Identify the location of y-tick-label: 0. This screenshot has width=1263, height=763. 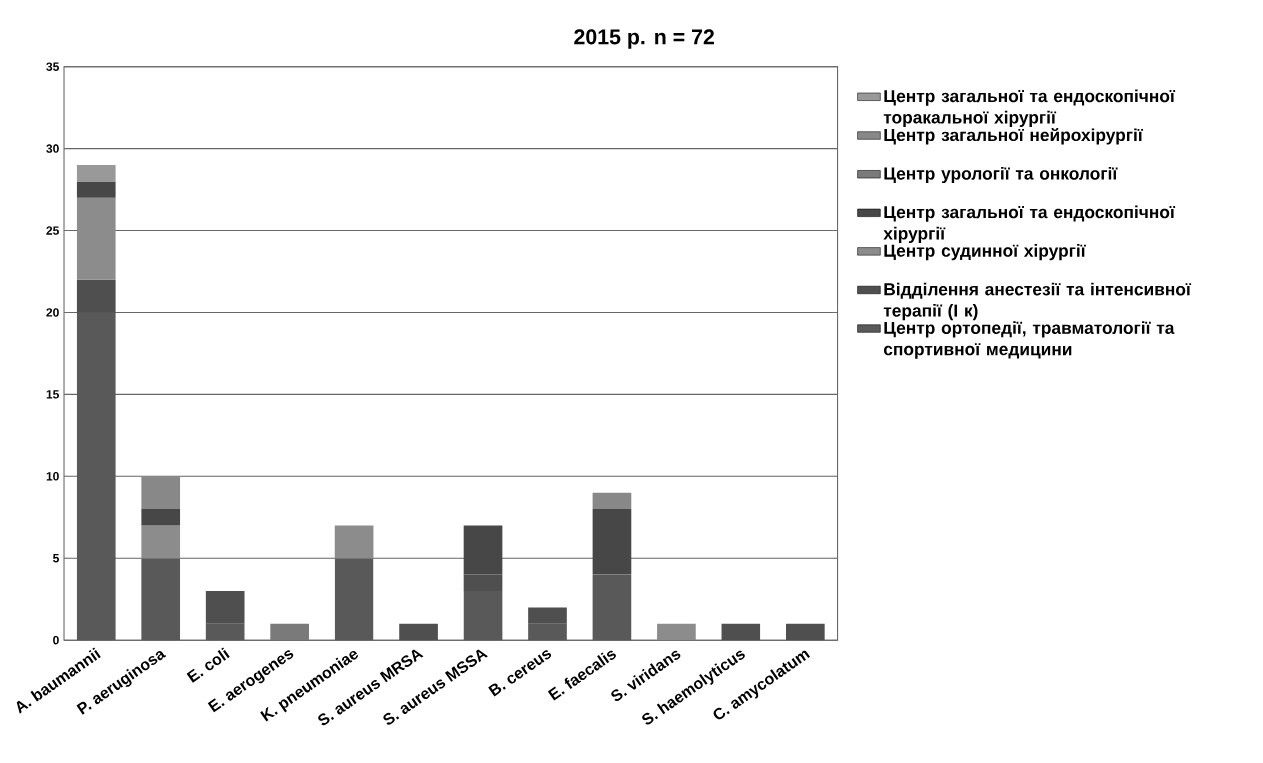
(56, 640).